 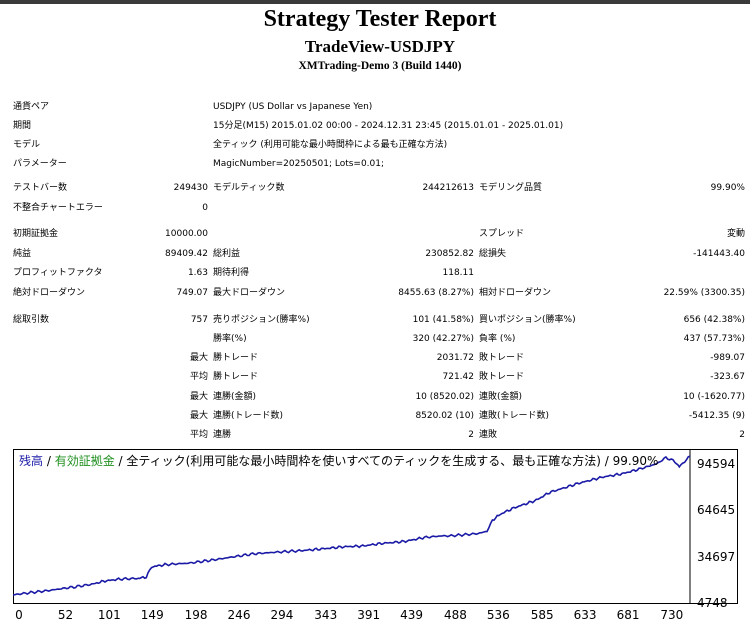 What do you see at coordinates (330, 145) in the screenshot?
I see `info-value: 全ティック (利用可能な最小時間枠による最も正確な方法)` at bounding box center [330, 145].